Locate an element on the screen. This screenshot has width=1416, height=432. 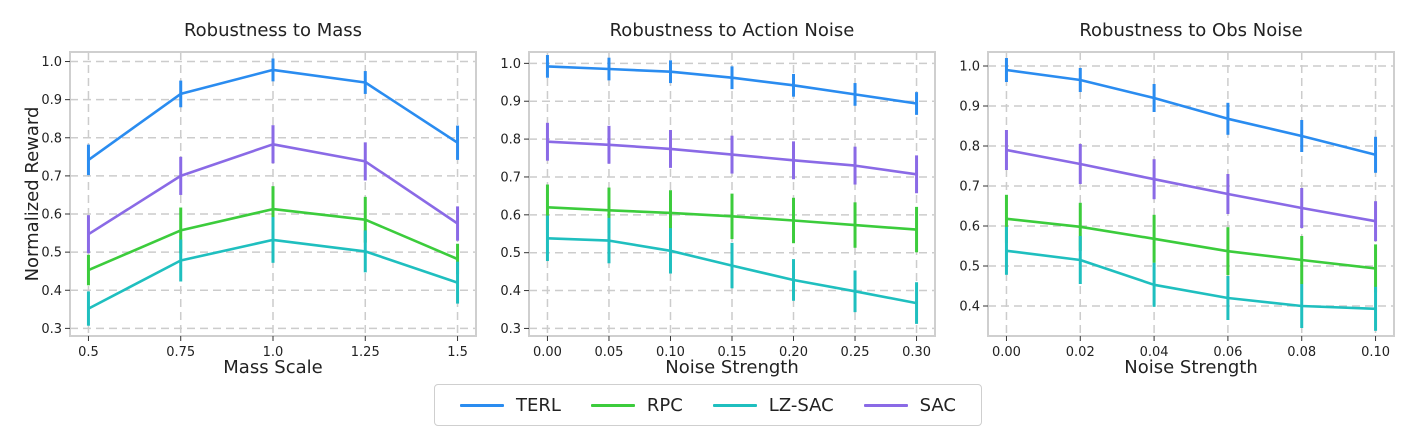
panel-title: Robustness to Mass is located at coordinates (273, 30).